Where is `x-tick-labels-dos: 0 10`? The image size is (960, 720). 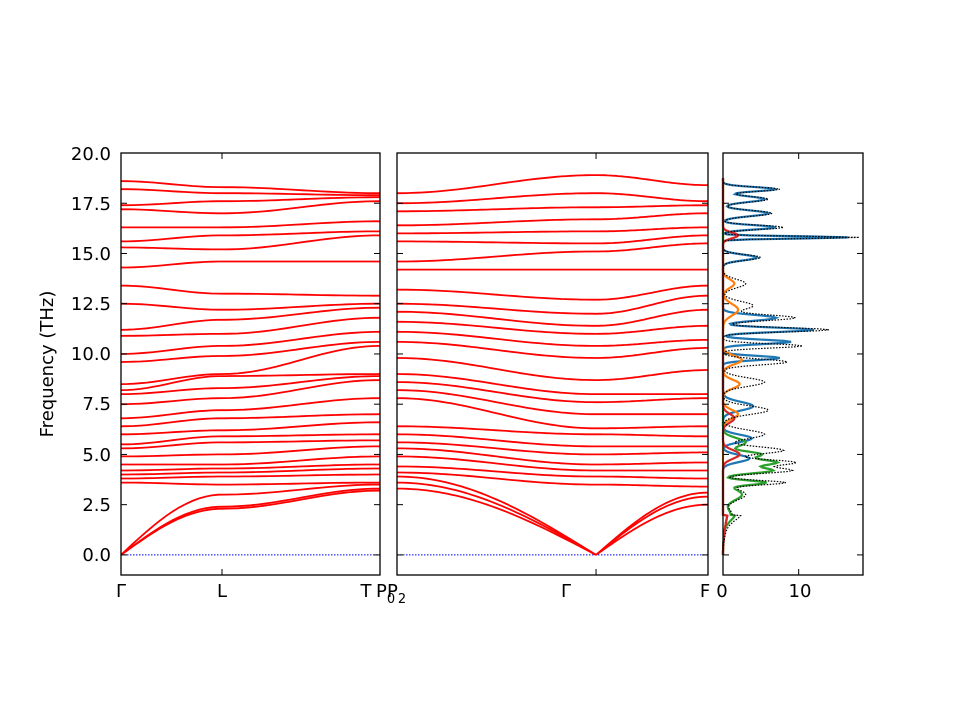 x-tick-labels-dos: 0 10 is located at coordinates (763, 591).